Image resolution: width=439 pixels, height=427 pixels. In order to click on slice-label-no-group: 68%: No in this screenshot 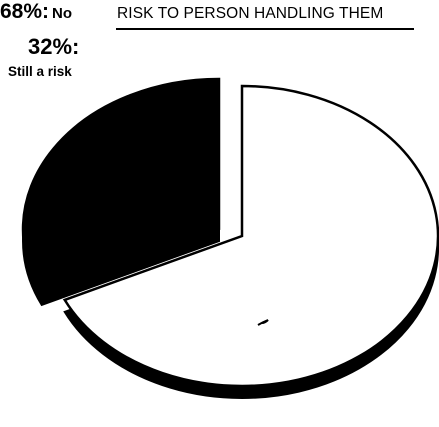, I will do `click(219, 12)`.